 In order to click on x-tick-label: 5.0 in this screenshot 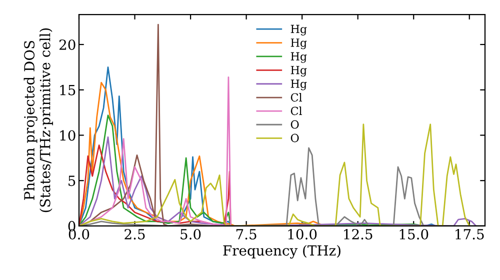, I will do `click(190, 234)`.